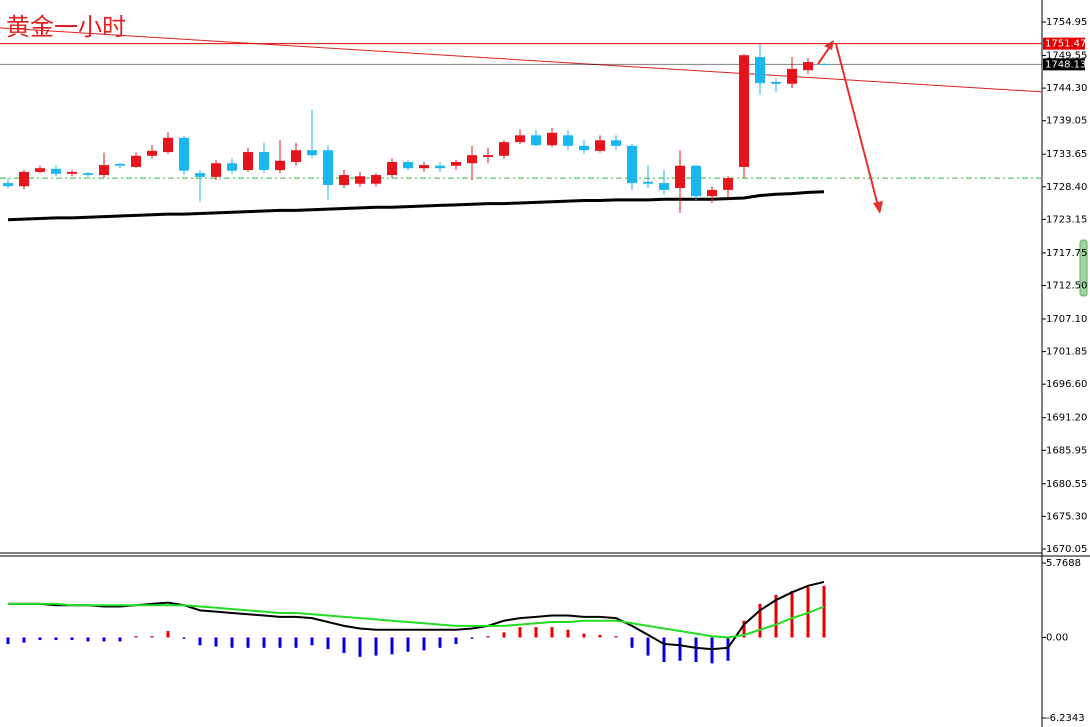  I want to click on price-level-label: 1748.13, so click(1065, 64).